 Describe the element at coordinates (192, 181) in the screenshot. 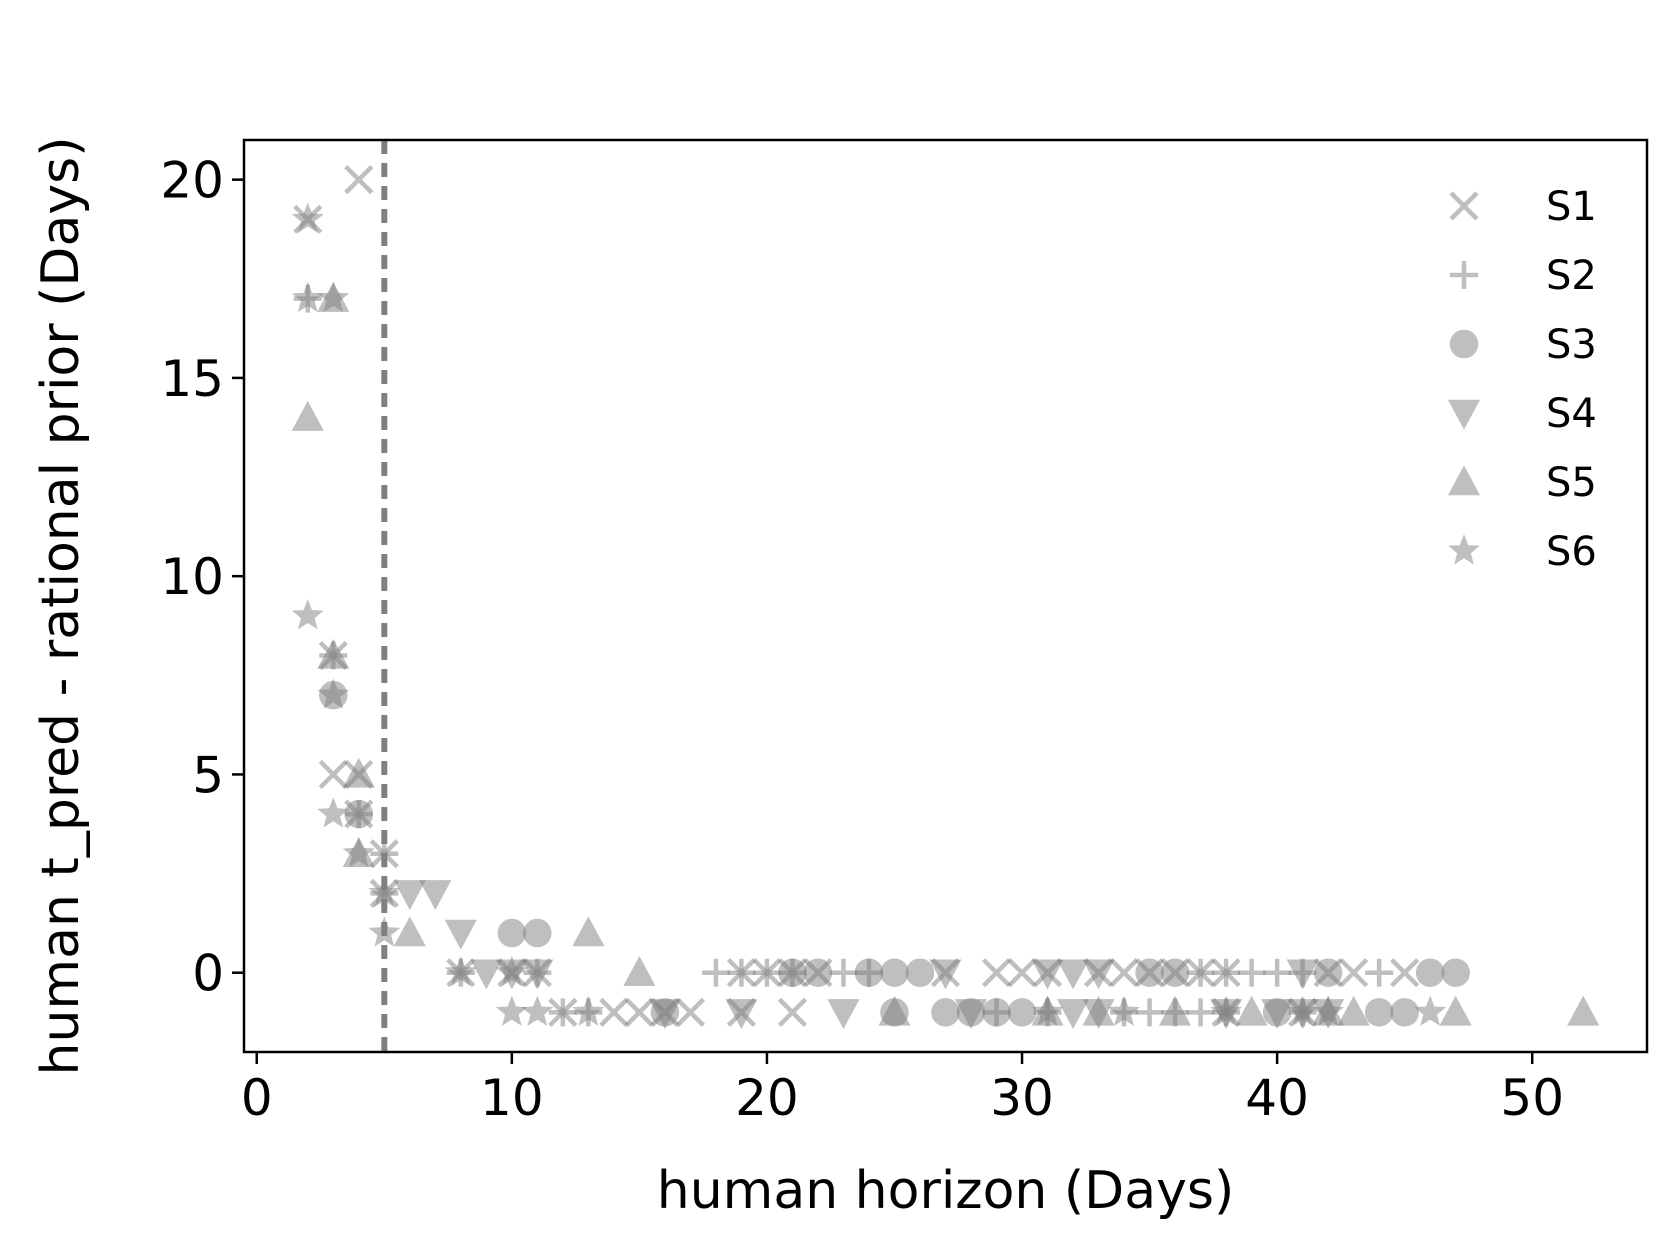

I see `y-tick-label: 20` at that location.